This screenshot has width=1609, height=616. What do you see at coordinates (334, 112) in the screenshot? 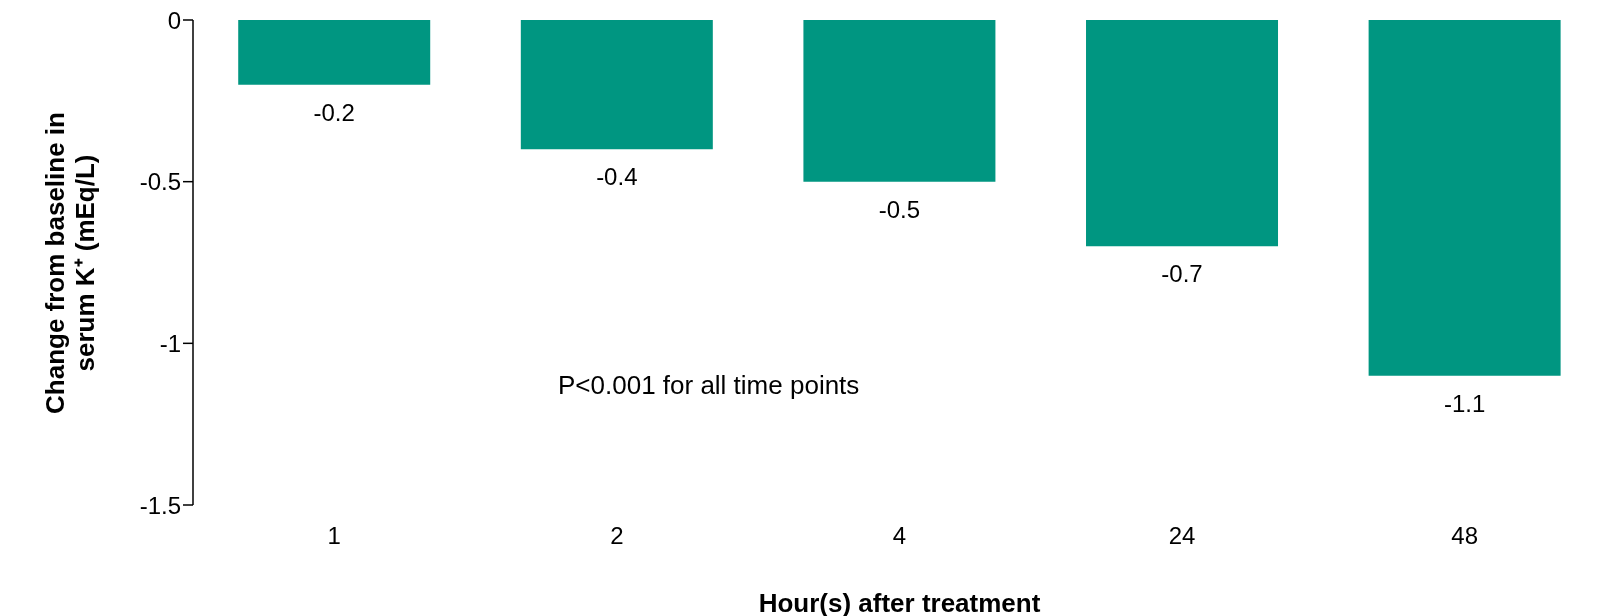
I see `data-label: -0.2` at bounding box center [334, 112].